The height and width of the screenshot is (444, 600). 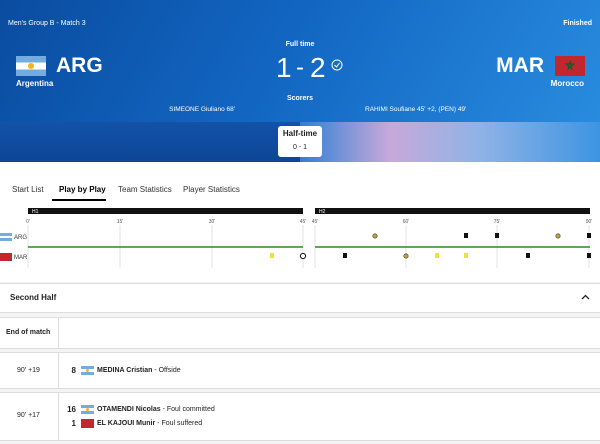 I want to click on tick-label: 15', so click(x=120, y=222).